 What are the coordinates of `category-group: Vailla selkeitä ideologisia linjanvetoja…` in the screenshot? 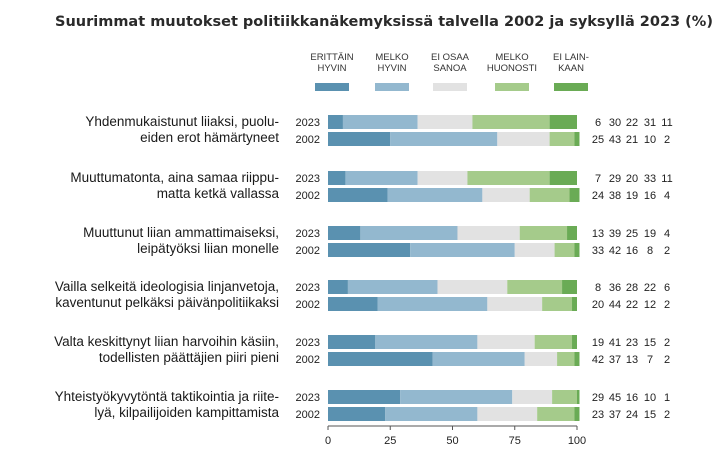 It's located at (362, 295).